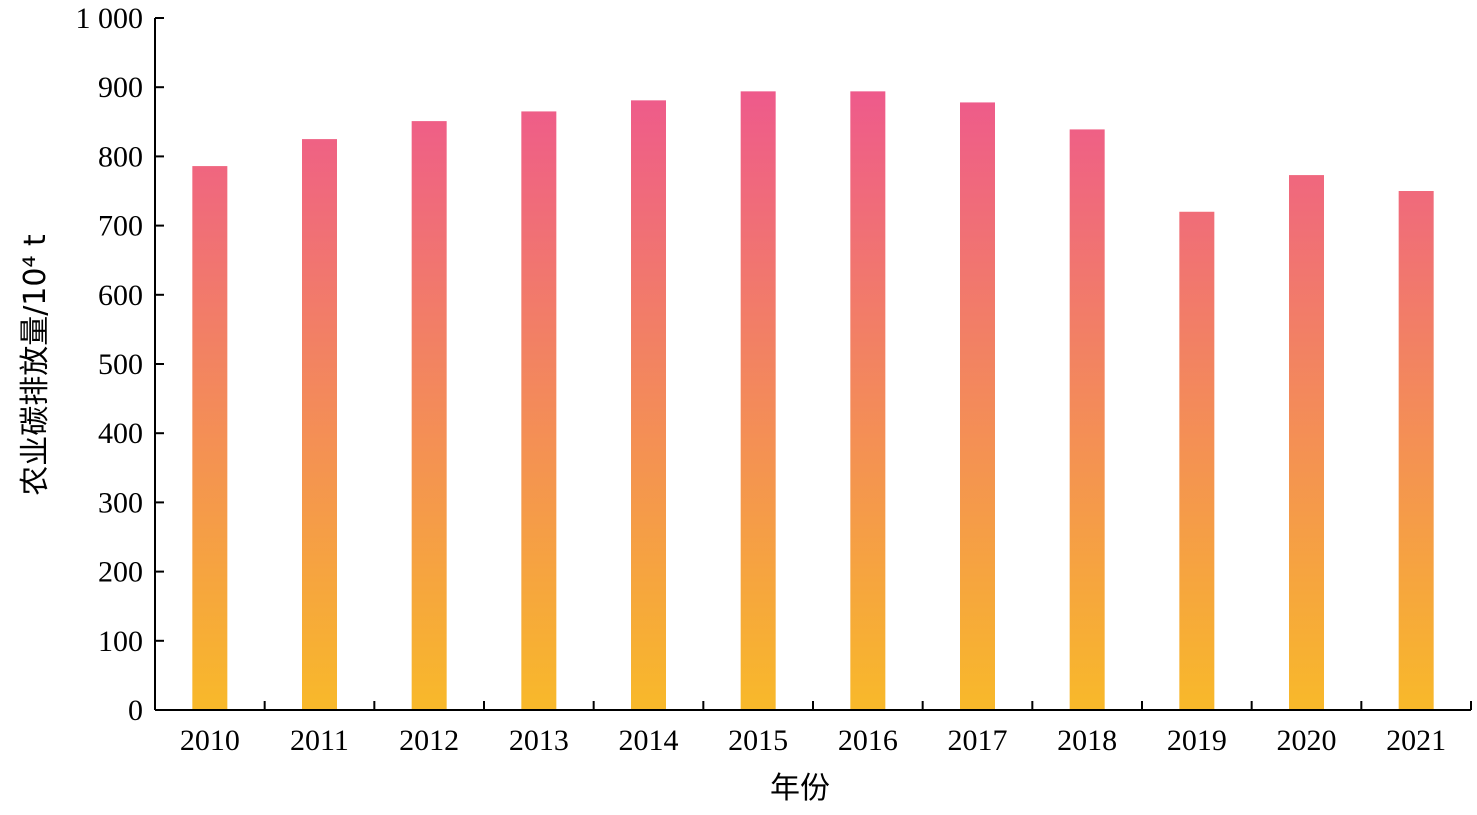 The image size is (1477, 815). Describe the element at coordinates (135, 710) in the screenshot. I see `y-tick-label: 0` at that location.